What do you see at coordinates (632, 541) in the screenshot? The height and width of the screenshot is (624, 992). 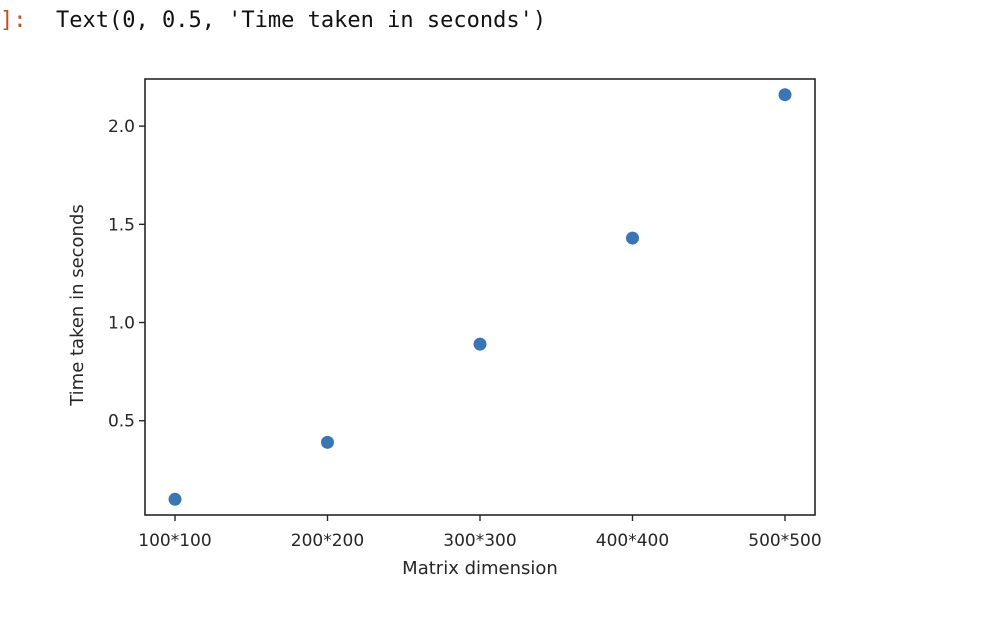 I see `x-tick-label: 400*400` at bounding box center [632, 541].